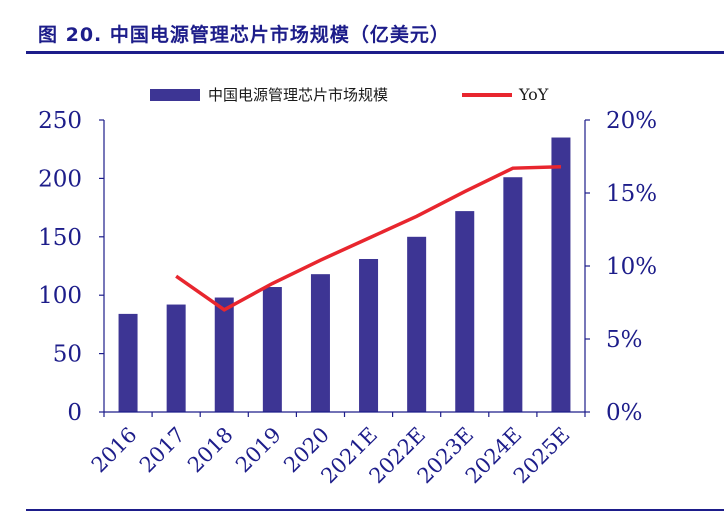 The height and width of the screenshot is (515, 724). What do you see at coordinates (561, 274) in the screenshot?
I see `bar-2025E` at bounding box center [561, 274].